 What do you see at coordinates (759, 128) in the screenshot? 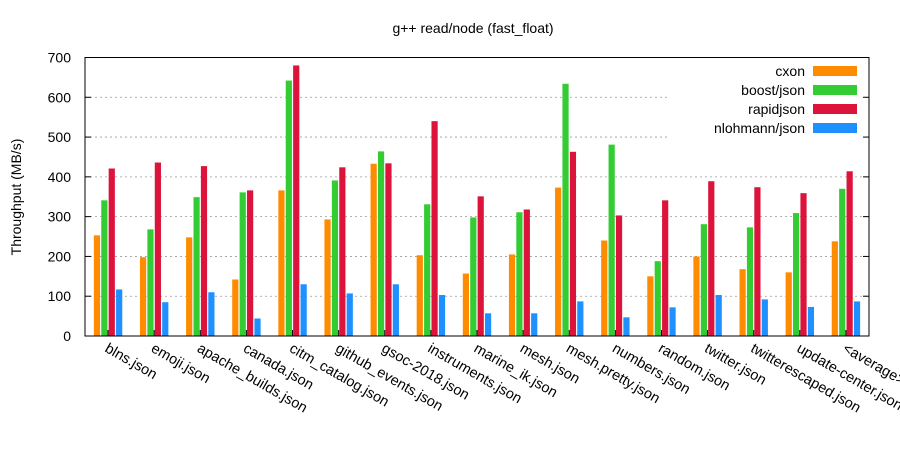
I see `legend-label: nlohmann/json` at bounding box center [759, 128].